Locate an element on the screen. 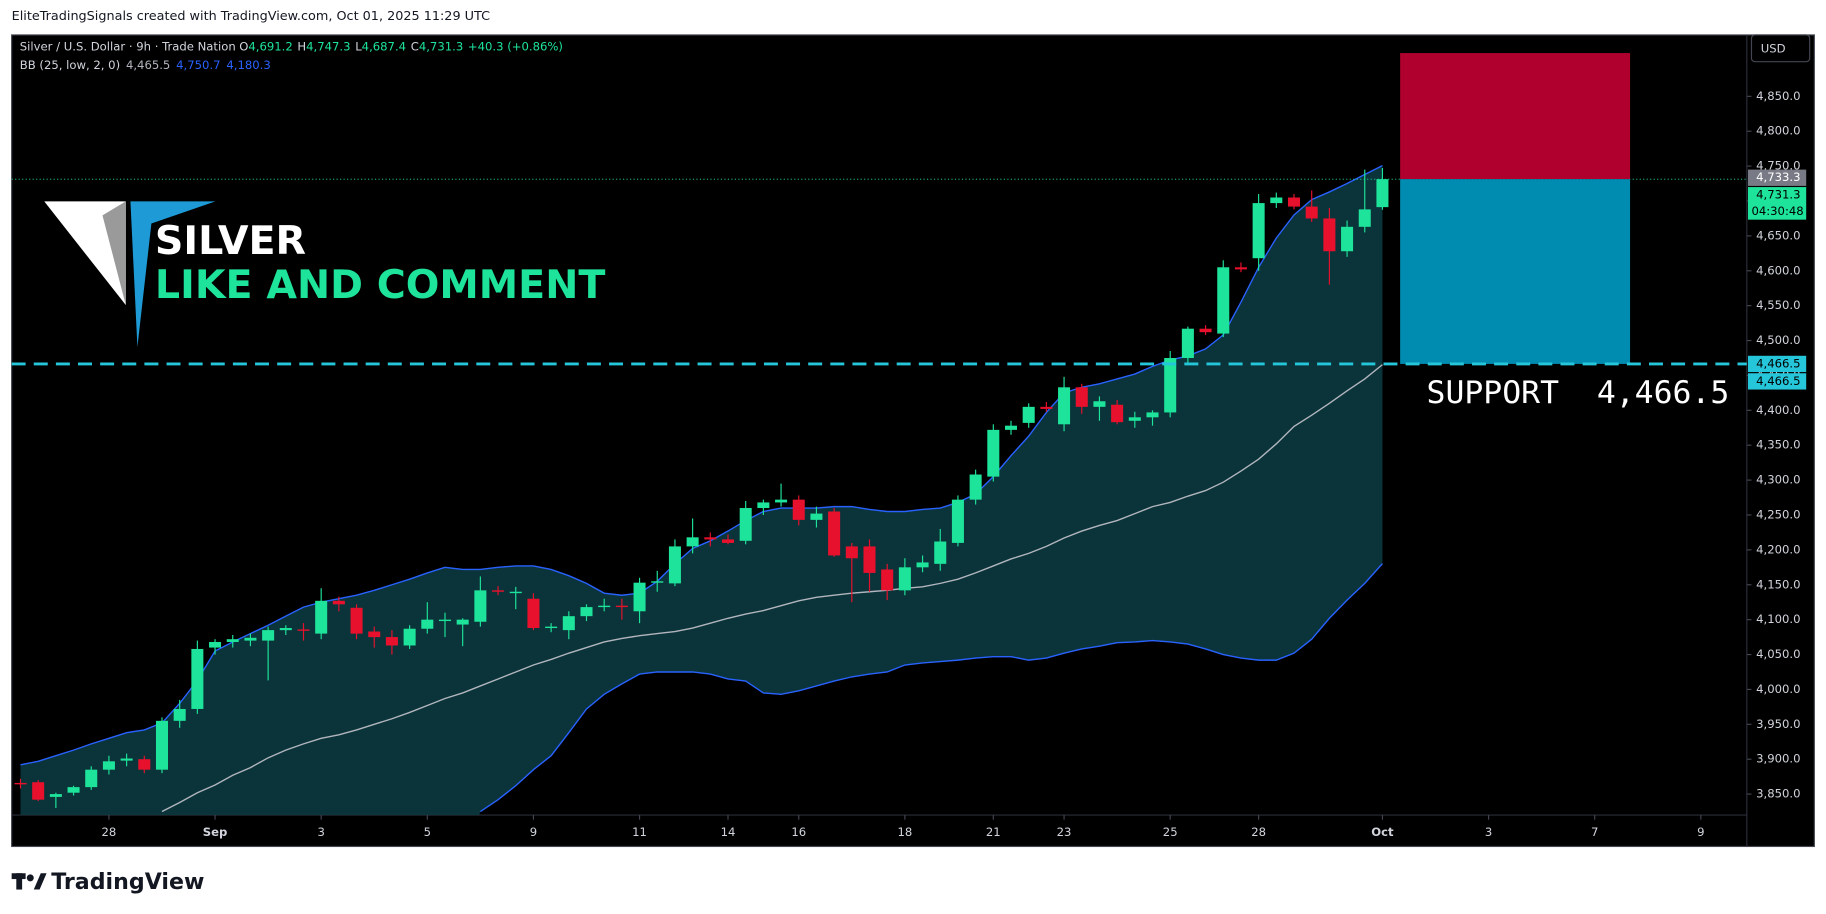  price-label: 4,733.3 is located at coordinates (1778, 177).